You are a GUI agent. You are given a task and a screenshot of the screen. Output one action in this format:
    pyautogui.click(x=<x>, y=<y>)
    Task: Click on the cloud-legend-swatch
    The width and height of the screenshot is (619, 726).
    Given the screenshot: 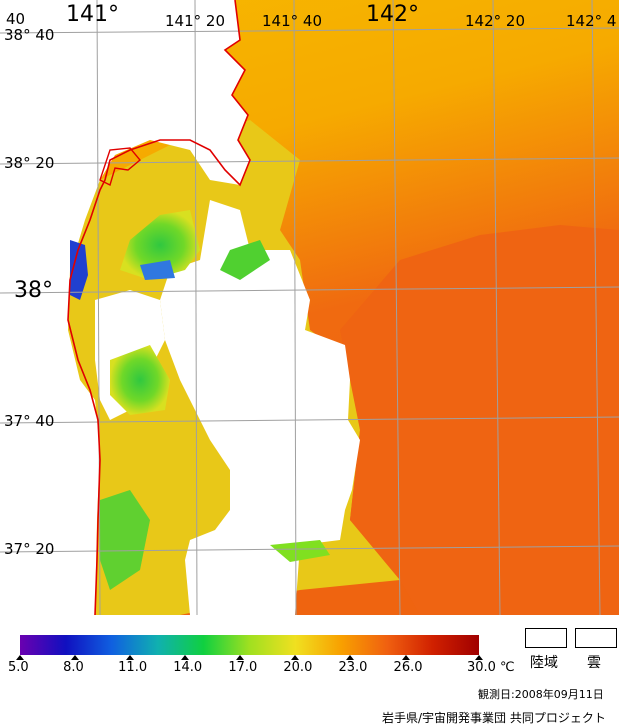 What is the action you would take?
    pyautogui.click(x=596, y=638)
    